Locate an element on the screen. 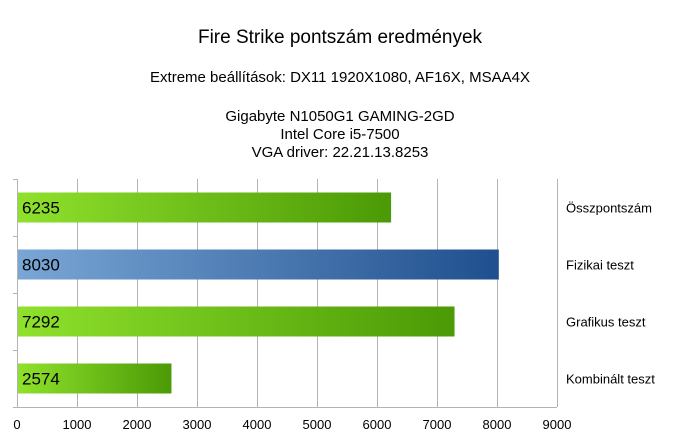 The height and width of the screenshot is (439, 680). x-tick-label: 9000 is located at coordinates (557, 424).